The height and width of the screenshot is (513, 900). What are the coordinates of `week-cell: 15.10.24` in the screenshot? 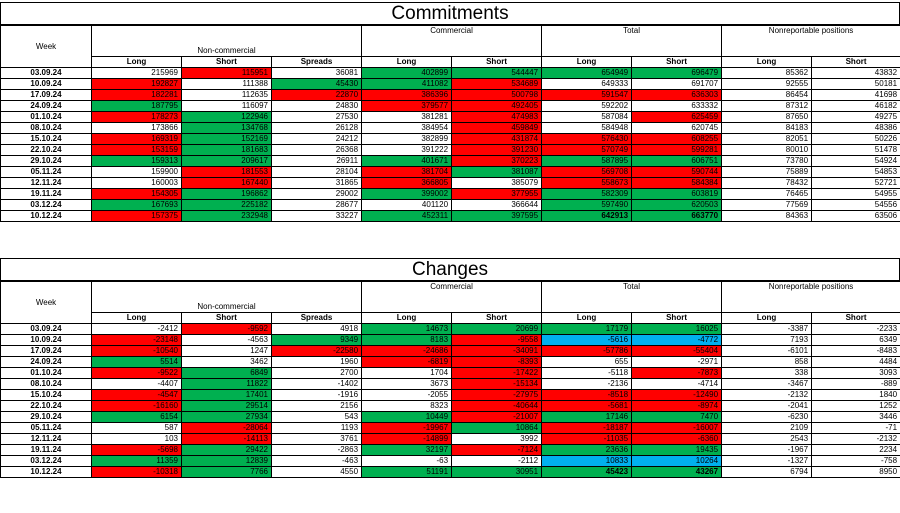 It's located at (46, 139).